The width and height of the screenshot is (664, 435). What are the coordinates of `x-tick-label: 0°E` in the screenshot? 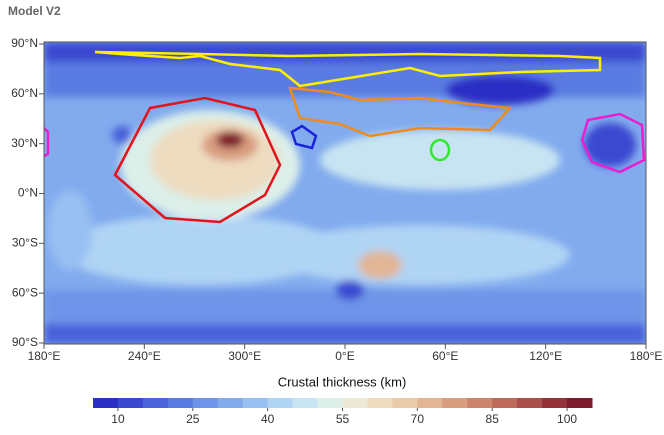 It's located at (344, 356).